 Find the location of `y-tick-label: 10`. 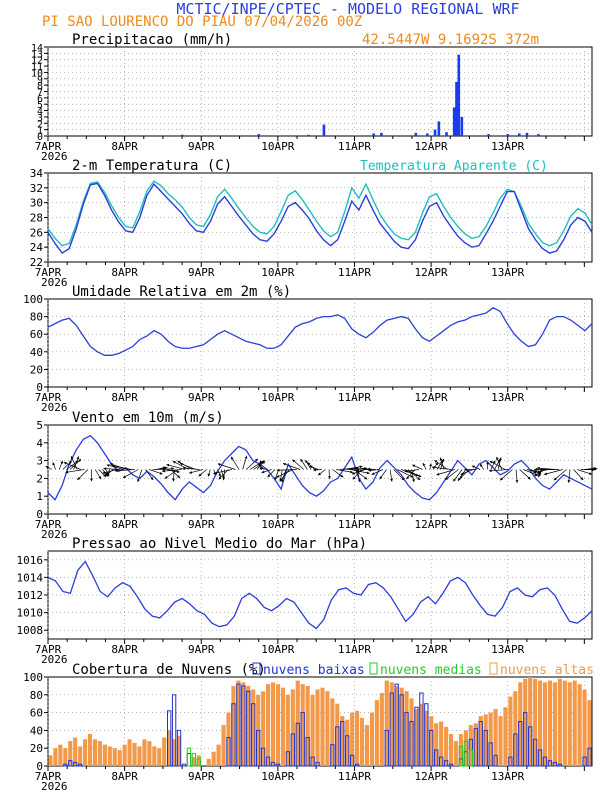

y-tick-label: 10 is located at coordinates (37, 73).